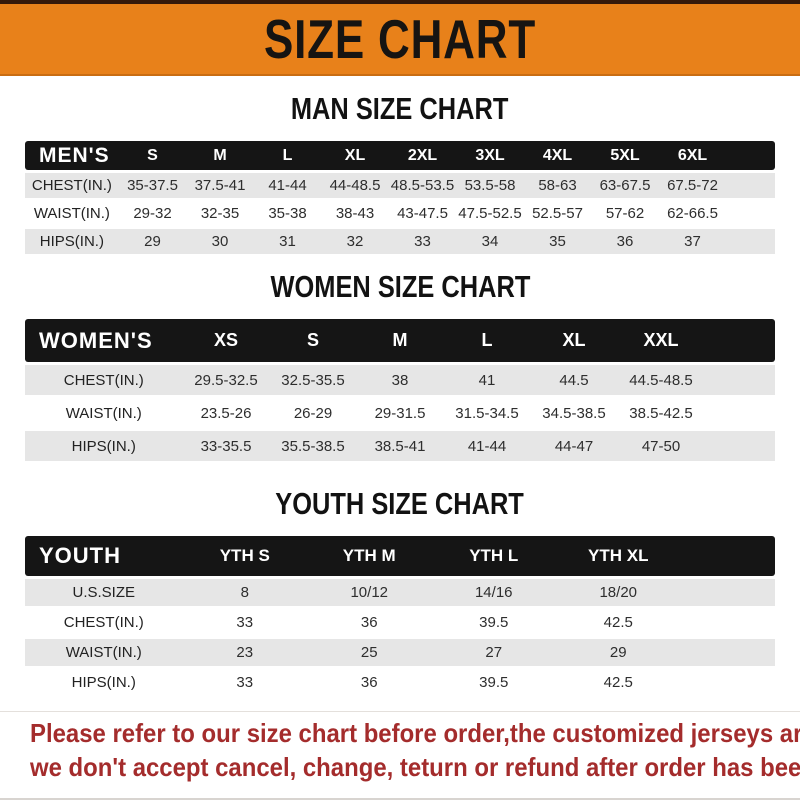  What do you see at coordinates (493, 682) in the screenshot?
I see `youth-cell-3-2: 39.5` at bounding box center [493, 682].